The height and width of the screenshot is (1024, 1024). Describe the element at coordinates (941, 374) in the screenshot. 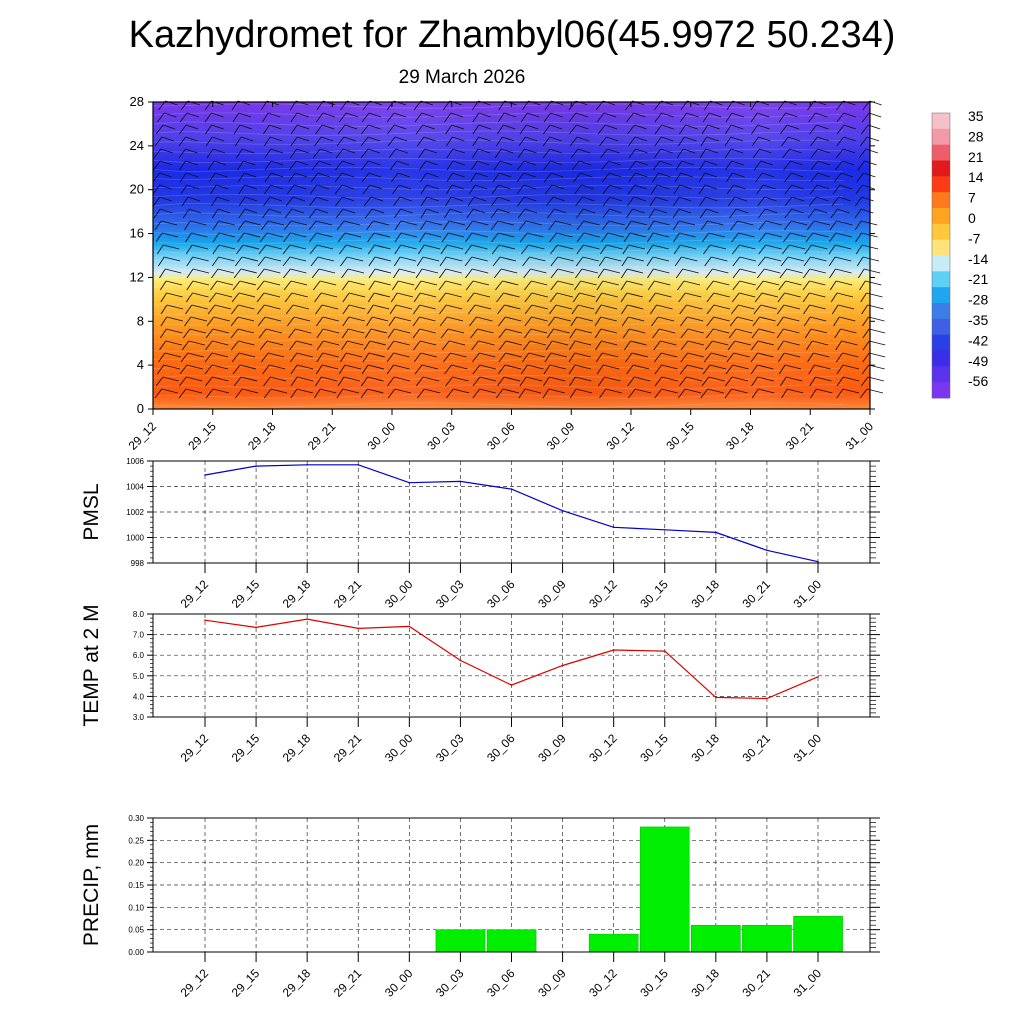

I see `colorbar-swatch` at that location.